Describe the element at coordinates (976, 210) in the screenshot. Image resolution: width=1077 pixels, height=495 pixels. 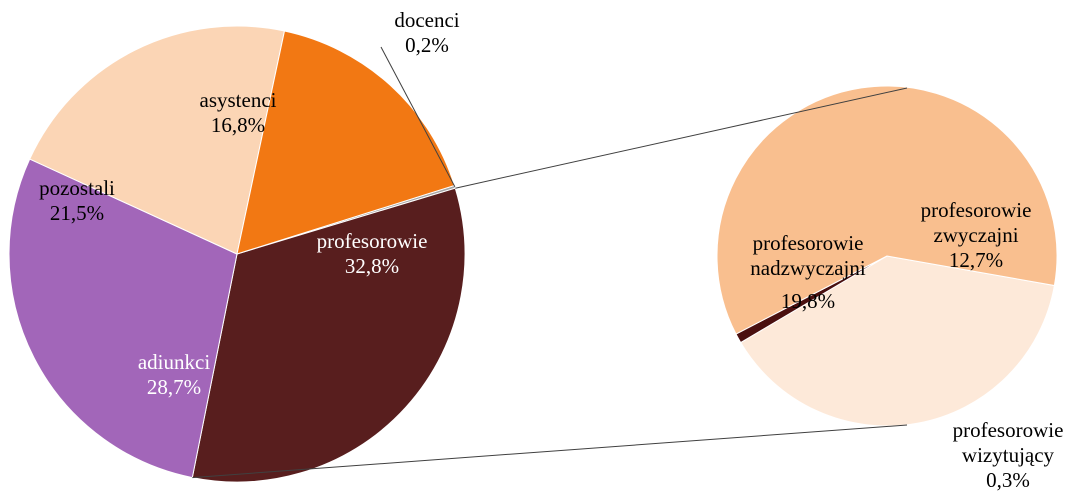
I see `secondary-label-zwyczajni-line-0: profesorowie` at that location.